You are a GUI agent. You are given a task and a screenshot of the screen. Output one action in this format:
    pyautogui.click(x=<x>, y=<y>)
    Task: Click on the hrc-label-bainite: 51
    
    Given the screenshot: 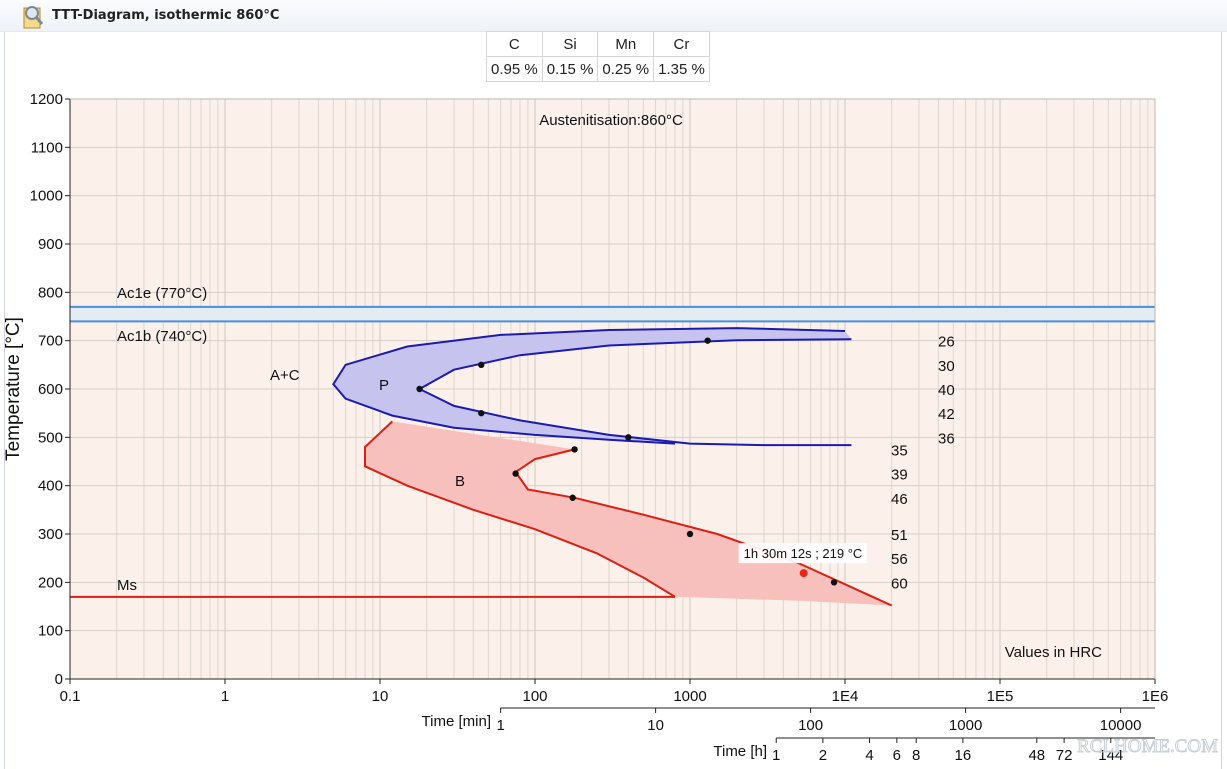 What is the action you would take?
    pyautogui.click(x=899, y=535)
    